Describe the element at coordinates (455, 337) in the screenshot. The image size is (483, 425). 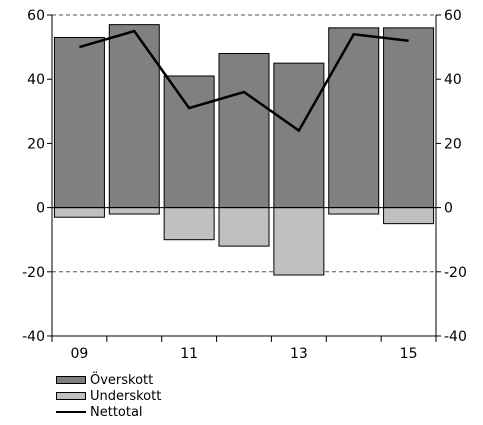
I see `y-tick-label-right--40: -40` at that location.